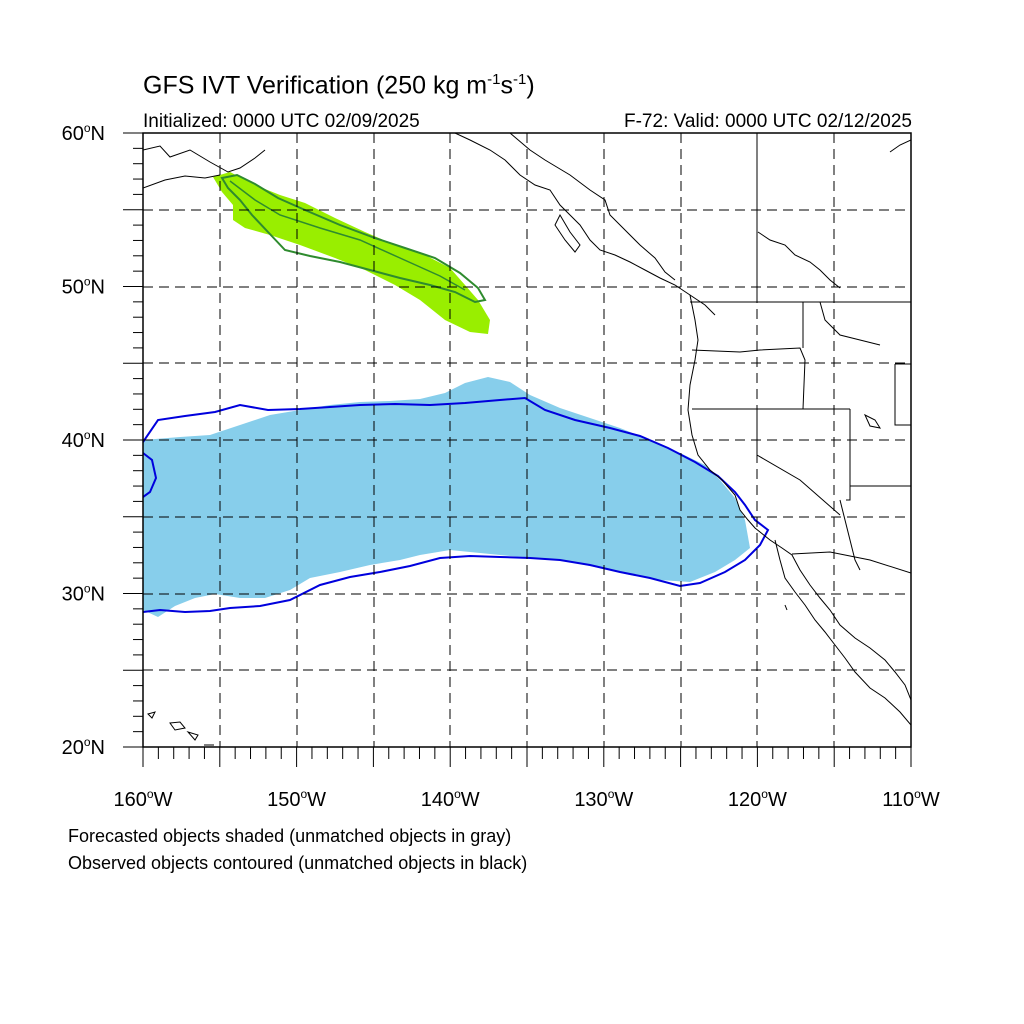 The width and height of the screenshot is (1024, 1024). Describe the element at coordinates (83, 440) in the screenshot. I see `lat-tick-label: 40oN` at that location.